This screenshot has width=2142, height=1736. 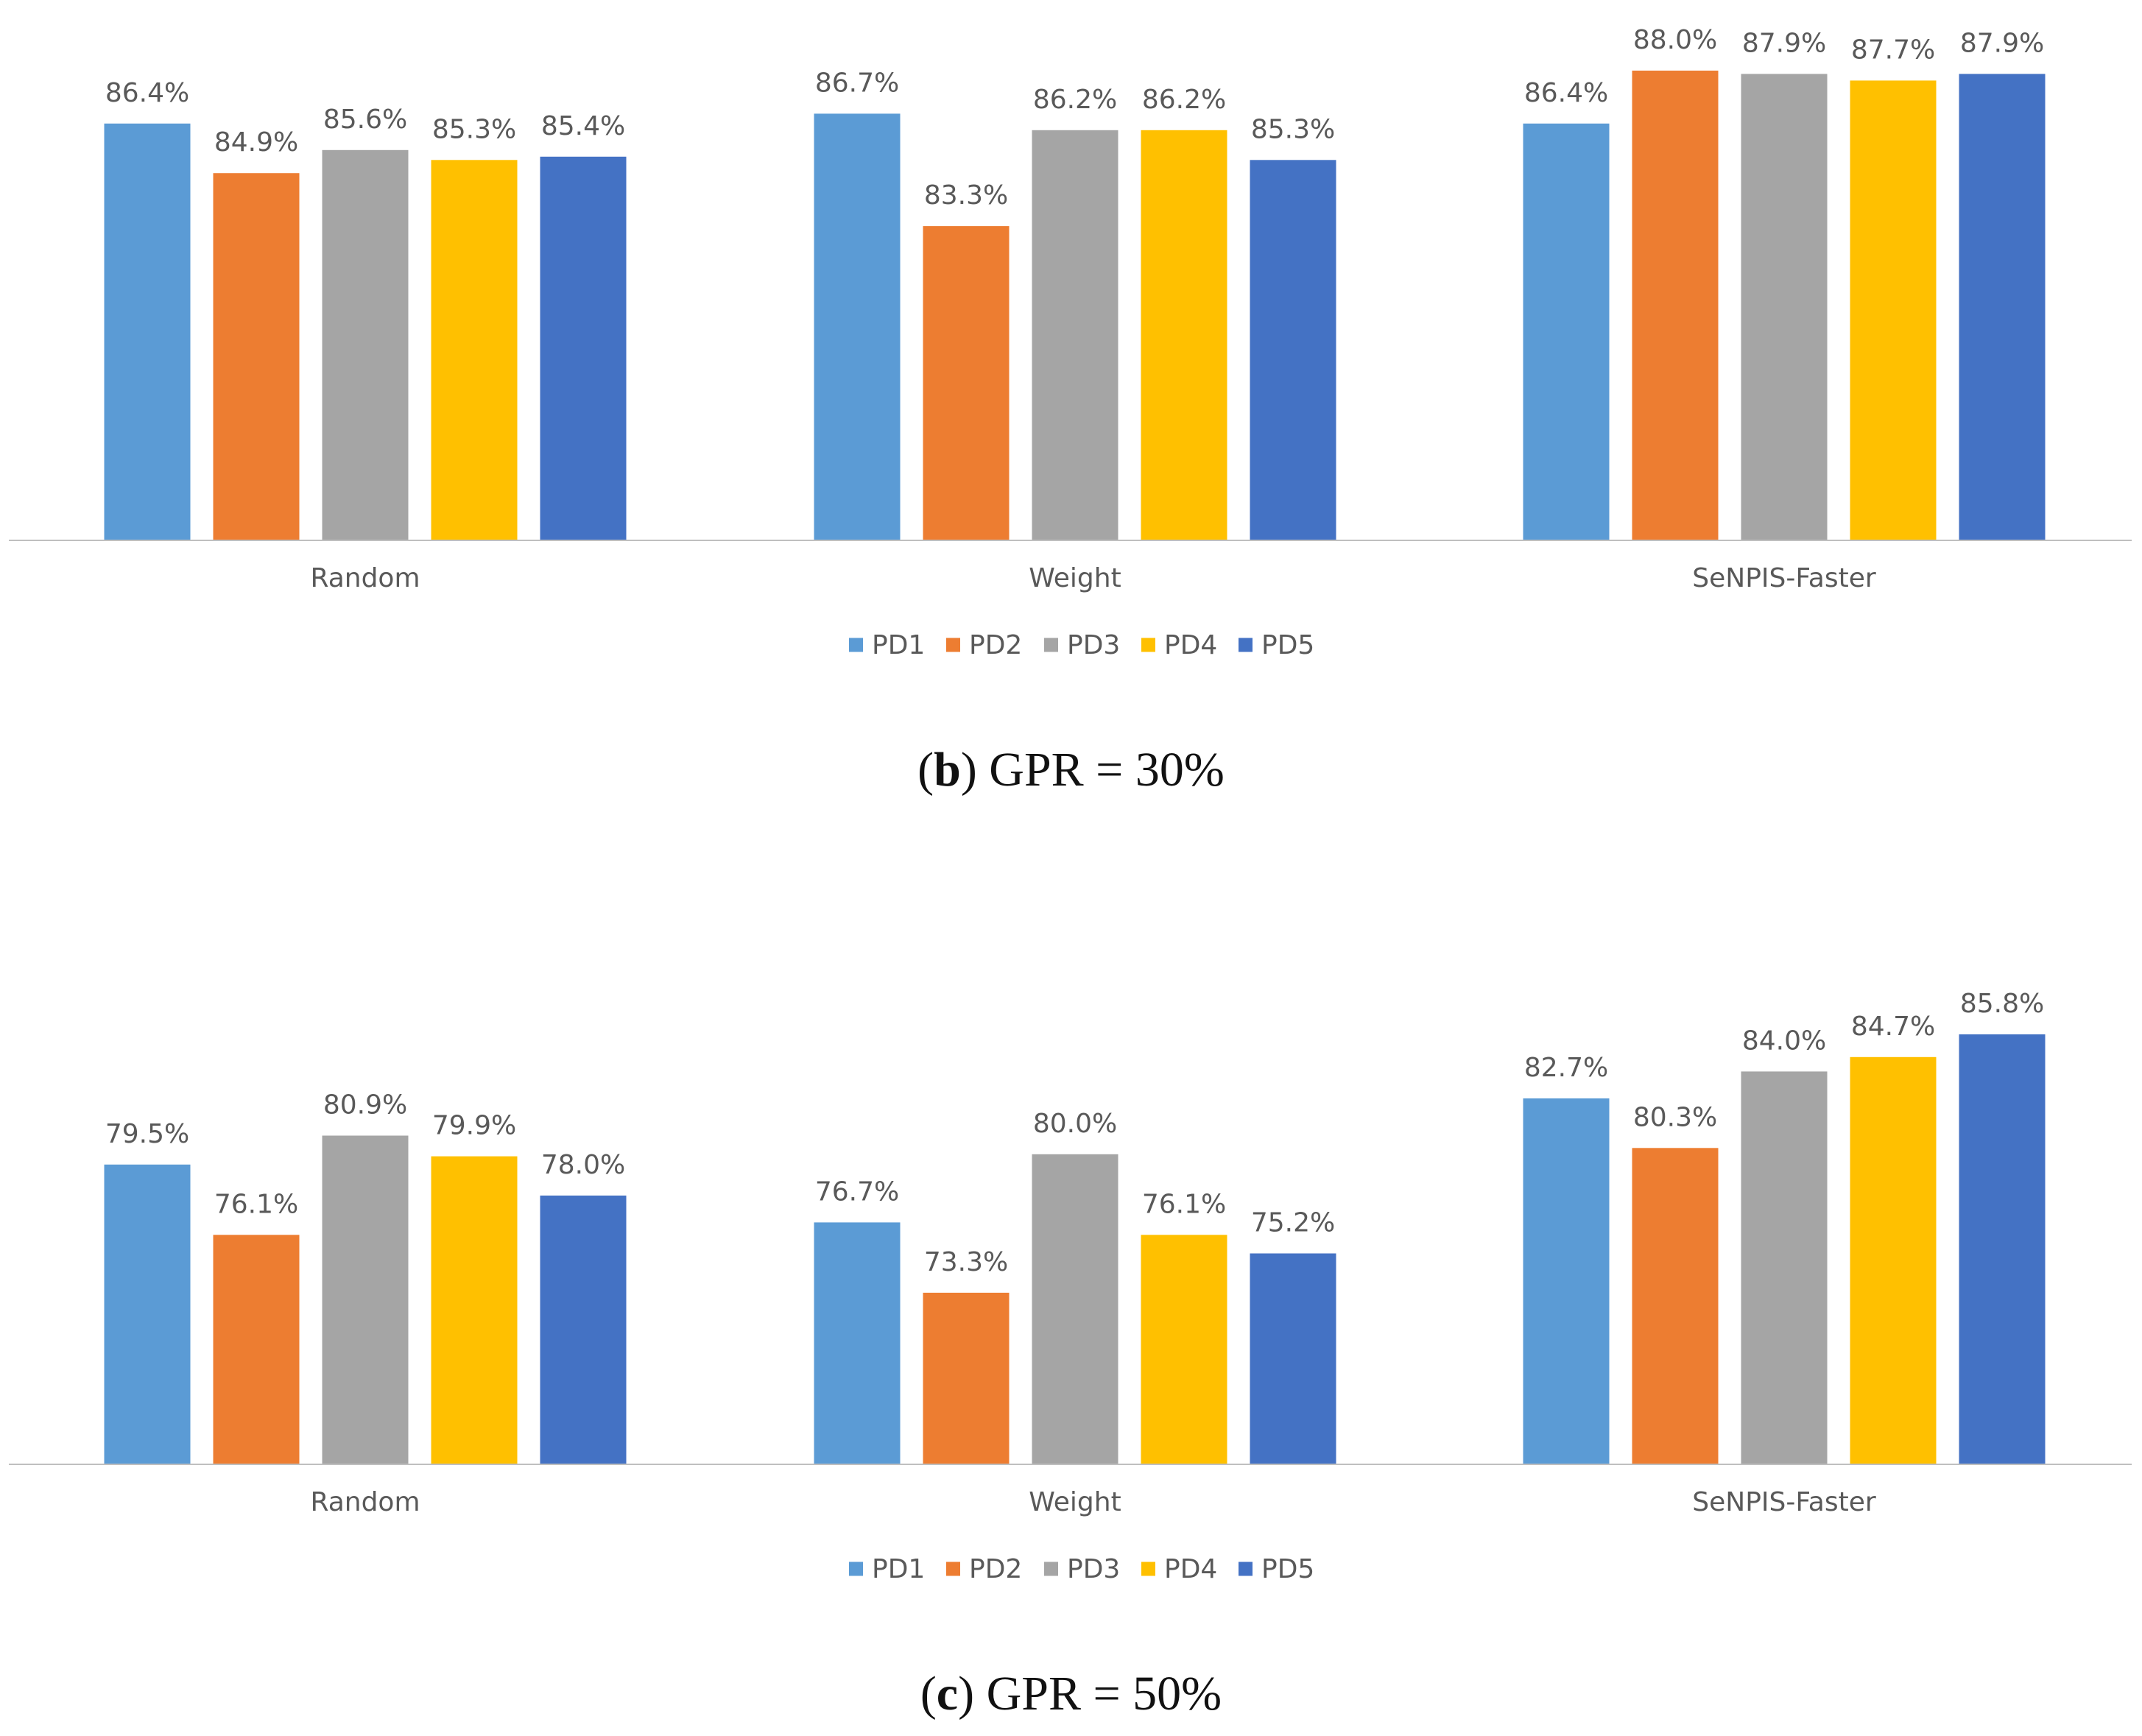 I want to click on value-label-senpis-faster-pd5: 85.8%, so click(x=2002, y=1004).